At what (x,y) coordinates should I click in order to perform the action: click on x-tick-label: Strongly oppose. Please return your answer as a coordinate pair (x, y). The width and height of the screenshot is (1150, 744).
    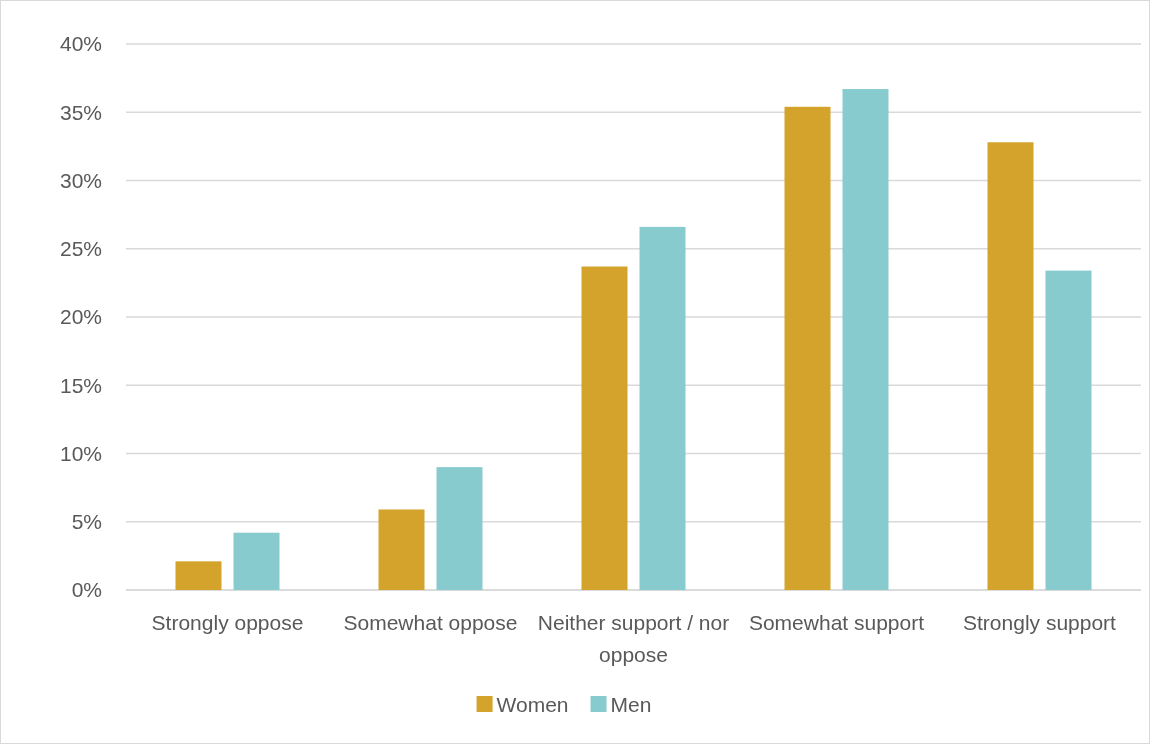
    Looking at the image, I should click on (227, 622).